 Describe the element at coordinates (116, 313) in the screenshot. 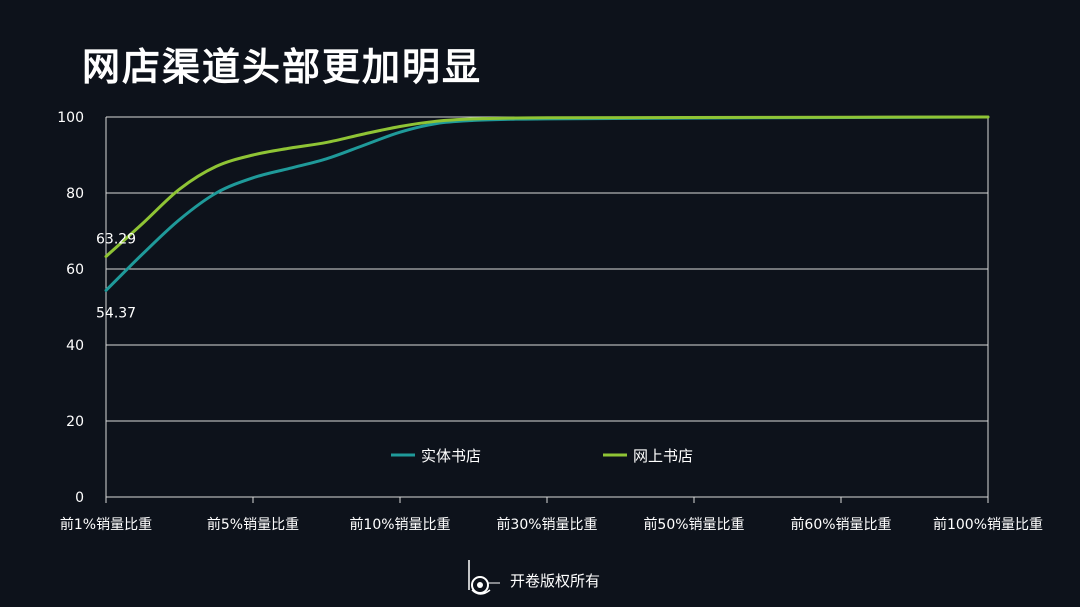

I see `data-label: 54.37` at that location.